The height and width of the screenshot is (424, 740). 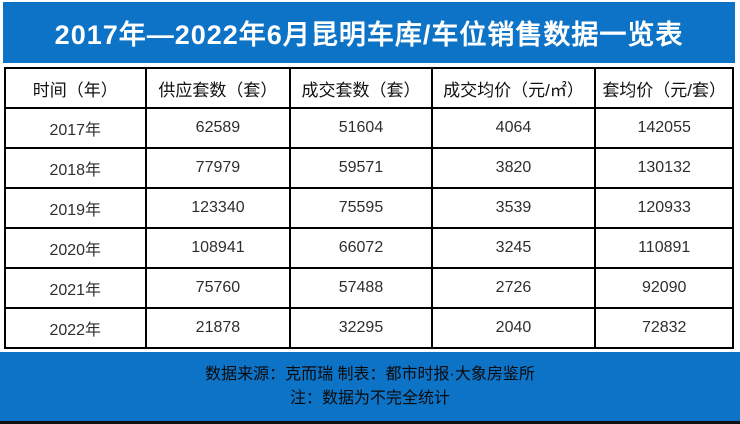 I want to click on footer-note-line: 注：数据为不完全统计, so click(x=369, y=398).